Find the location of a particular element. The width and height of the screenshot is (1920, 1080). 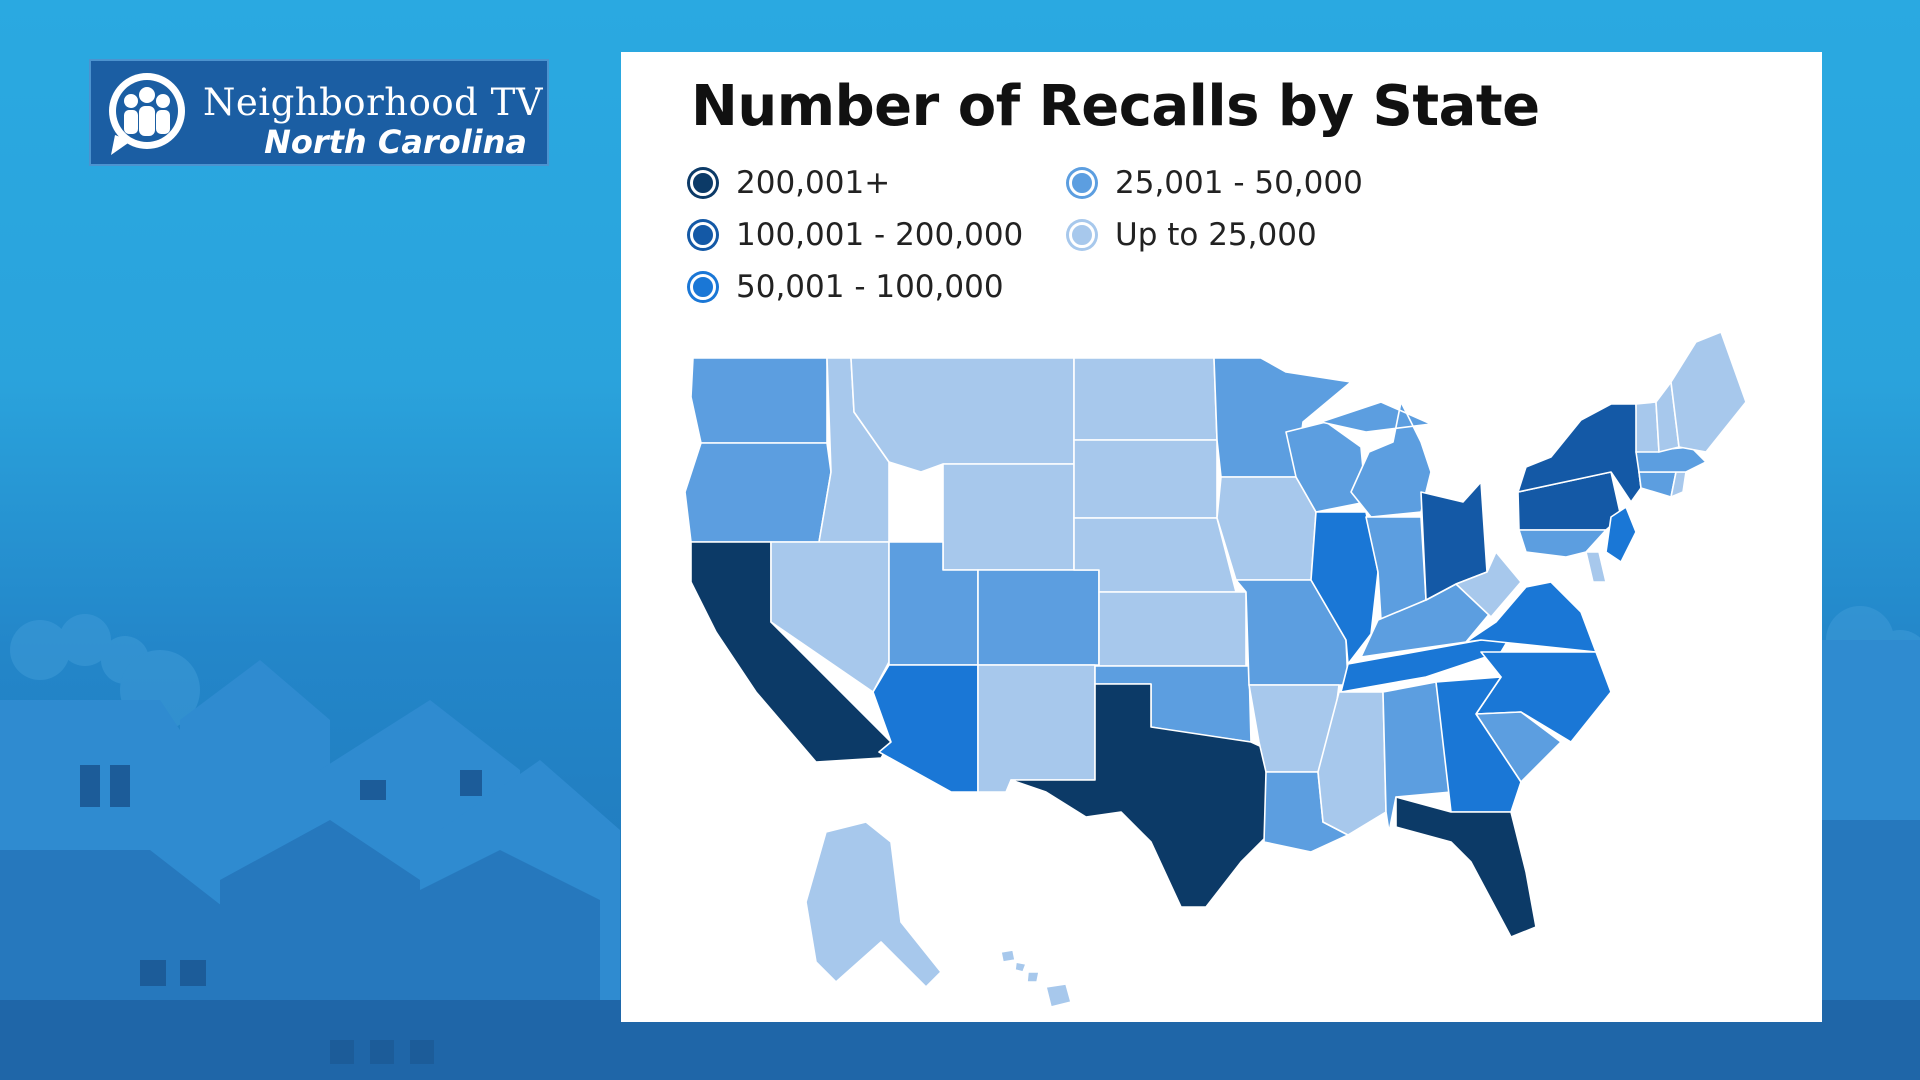

state-co is located at coordinates (1038, 617).